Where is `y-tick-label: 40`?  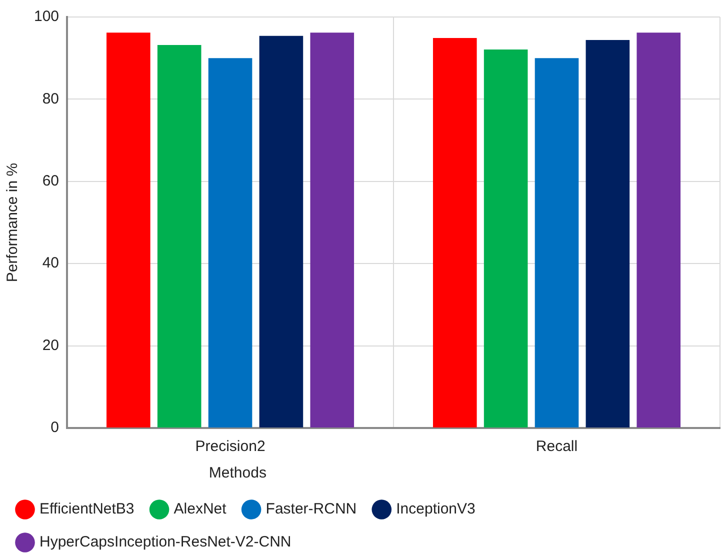
y-tick-label: 40 is located at coordinates (51, 263).